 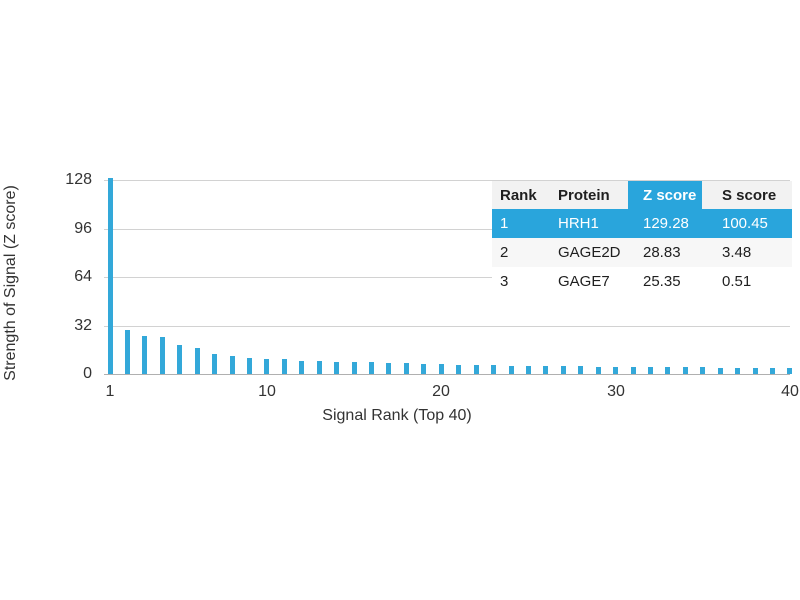 I want to click on header-protein: Protein, so click(x=589, y=195).